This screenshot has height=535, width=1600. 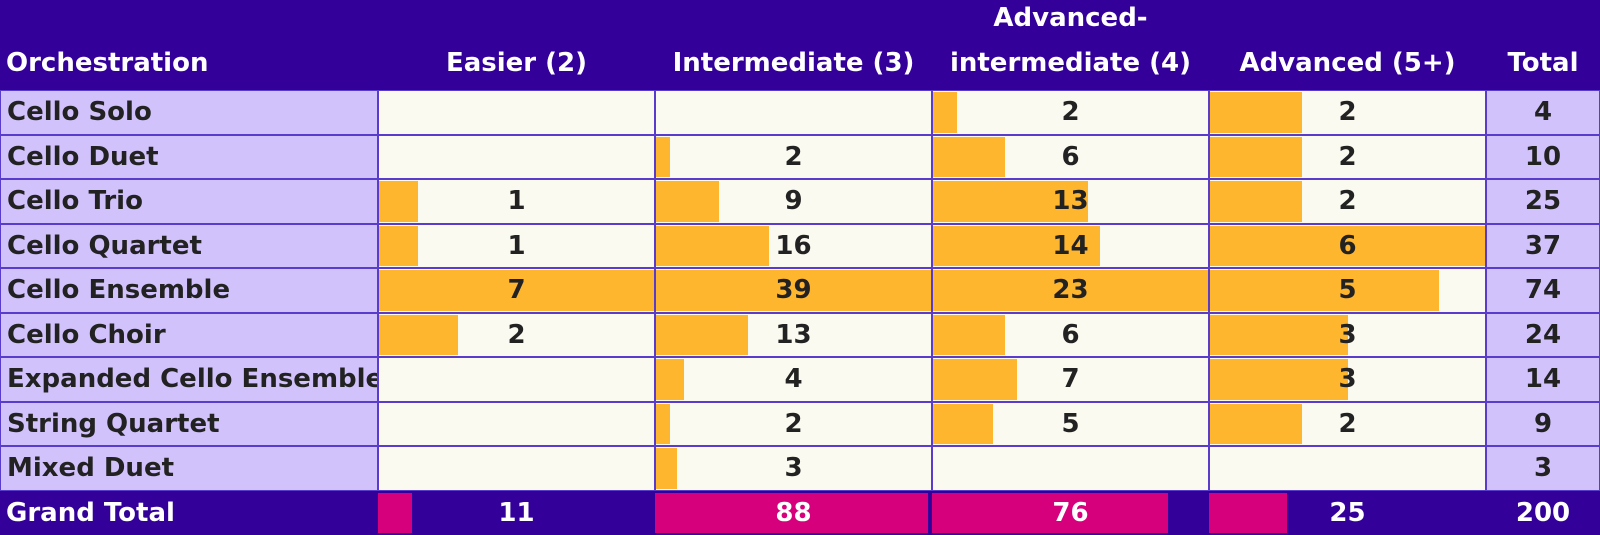 What do you see at coordinates (793, 63) in the screenshot?
I see `column-header-label: Intermediate (3)` at bounding box center [793, 63].